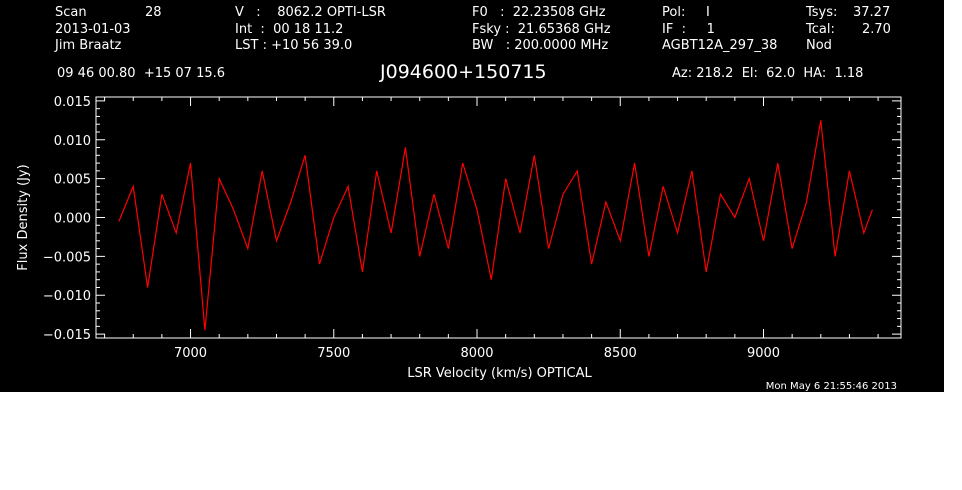 The width and height of the screenshot is (962, 490). I want to click on observation-date: 2013-01-03, so click(93, 29).